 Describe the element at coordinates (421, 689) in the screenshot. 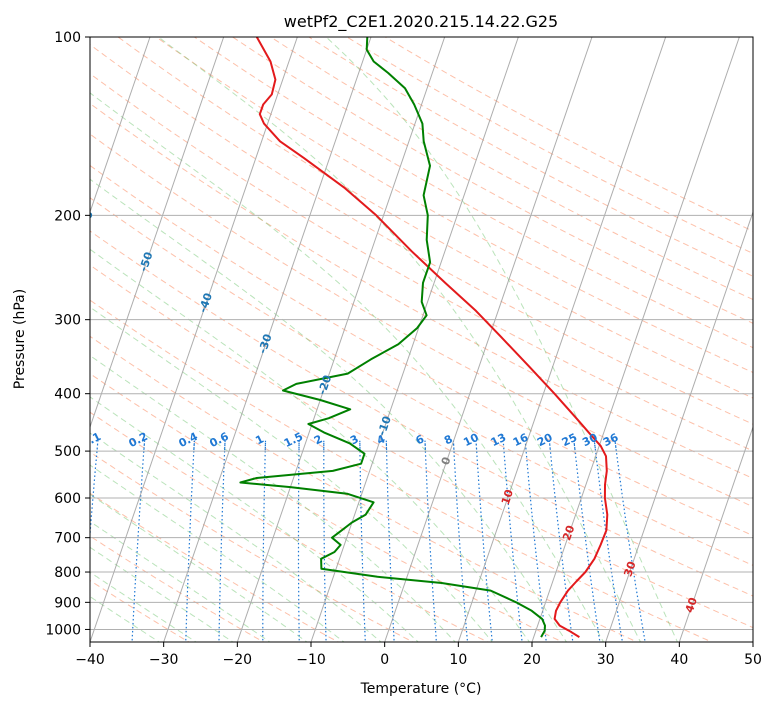

I see `x-axis-title: Temperature (°C)` at that location.